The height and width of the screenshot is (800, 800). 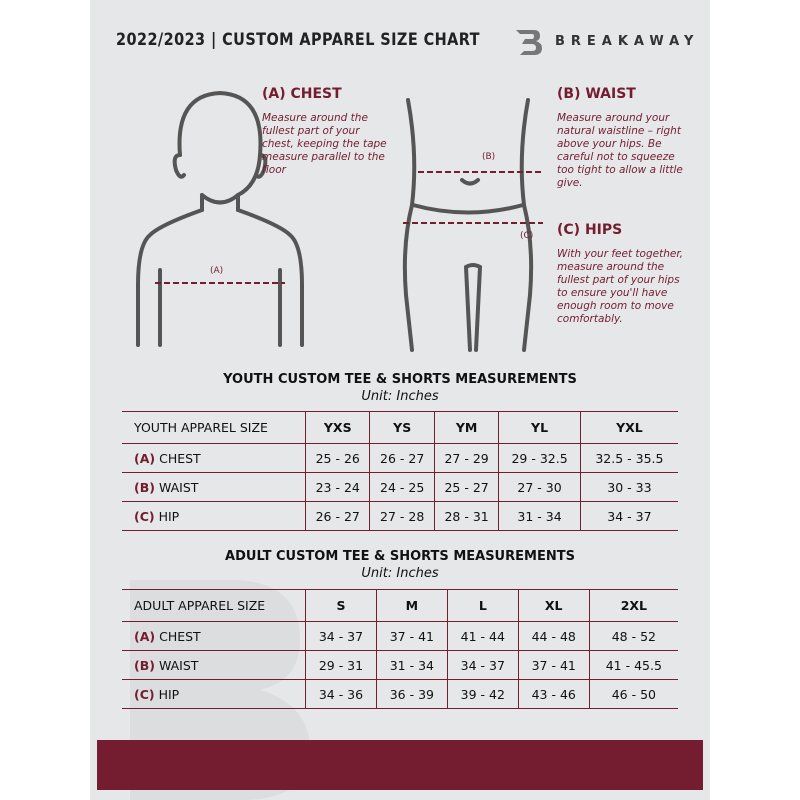 I want to click on cell: 25 - 26, so click(x=337, y=458).